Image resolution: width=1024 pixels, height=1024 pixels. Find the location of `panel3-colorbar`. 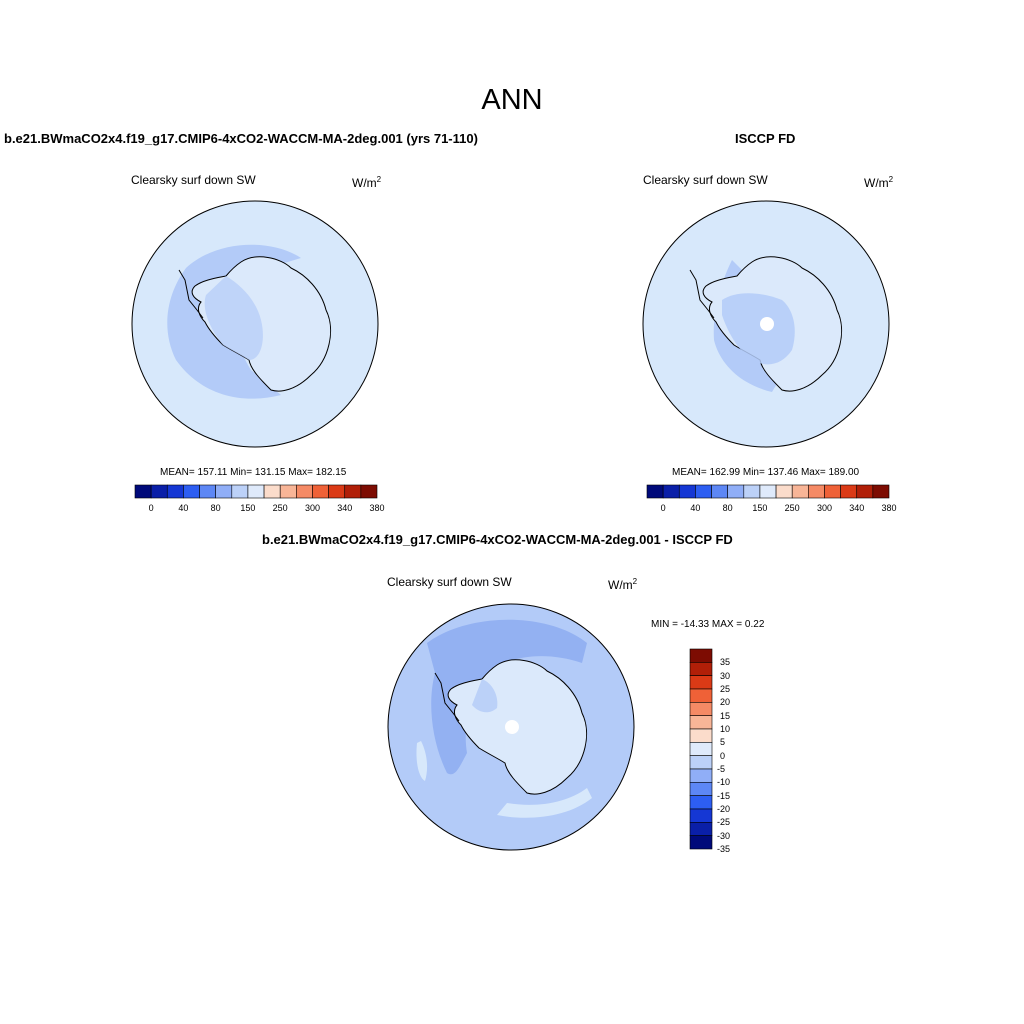

panel3-colorbar is located at coordinates (701, 749).